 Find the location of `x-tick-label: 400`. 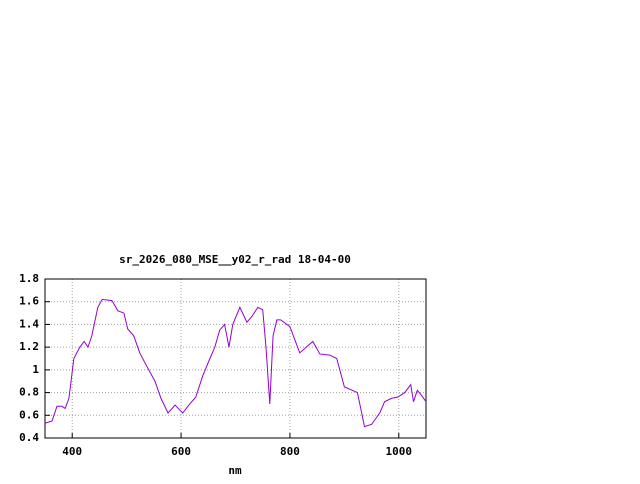

x-tick-label: 400 is located at coordinates (72, 451).